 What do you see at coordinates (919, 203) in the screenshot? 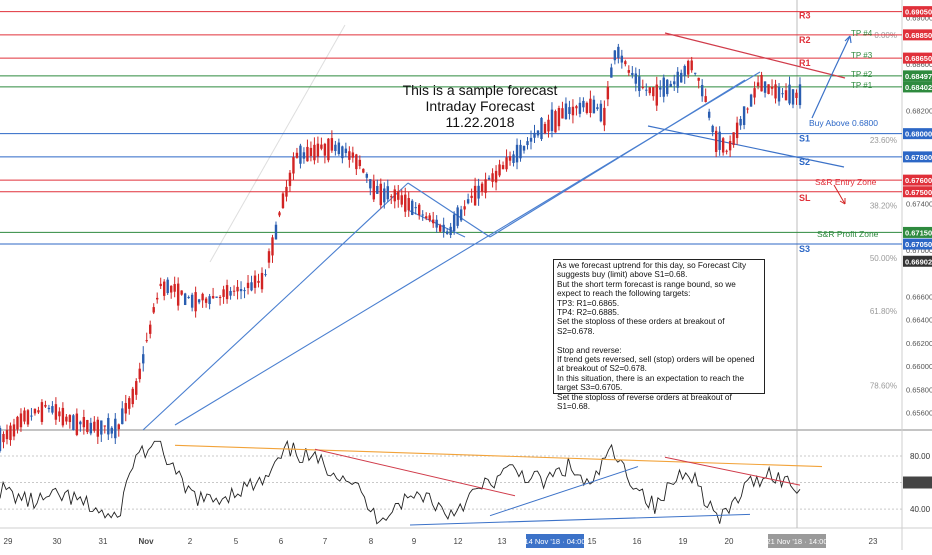
I see `price-axis-tick: 0.67400` at bounding box center [919, 203].